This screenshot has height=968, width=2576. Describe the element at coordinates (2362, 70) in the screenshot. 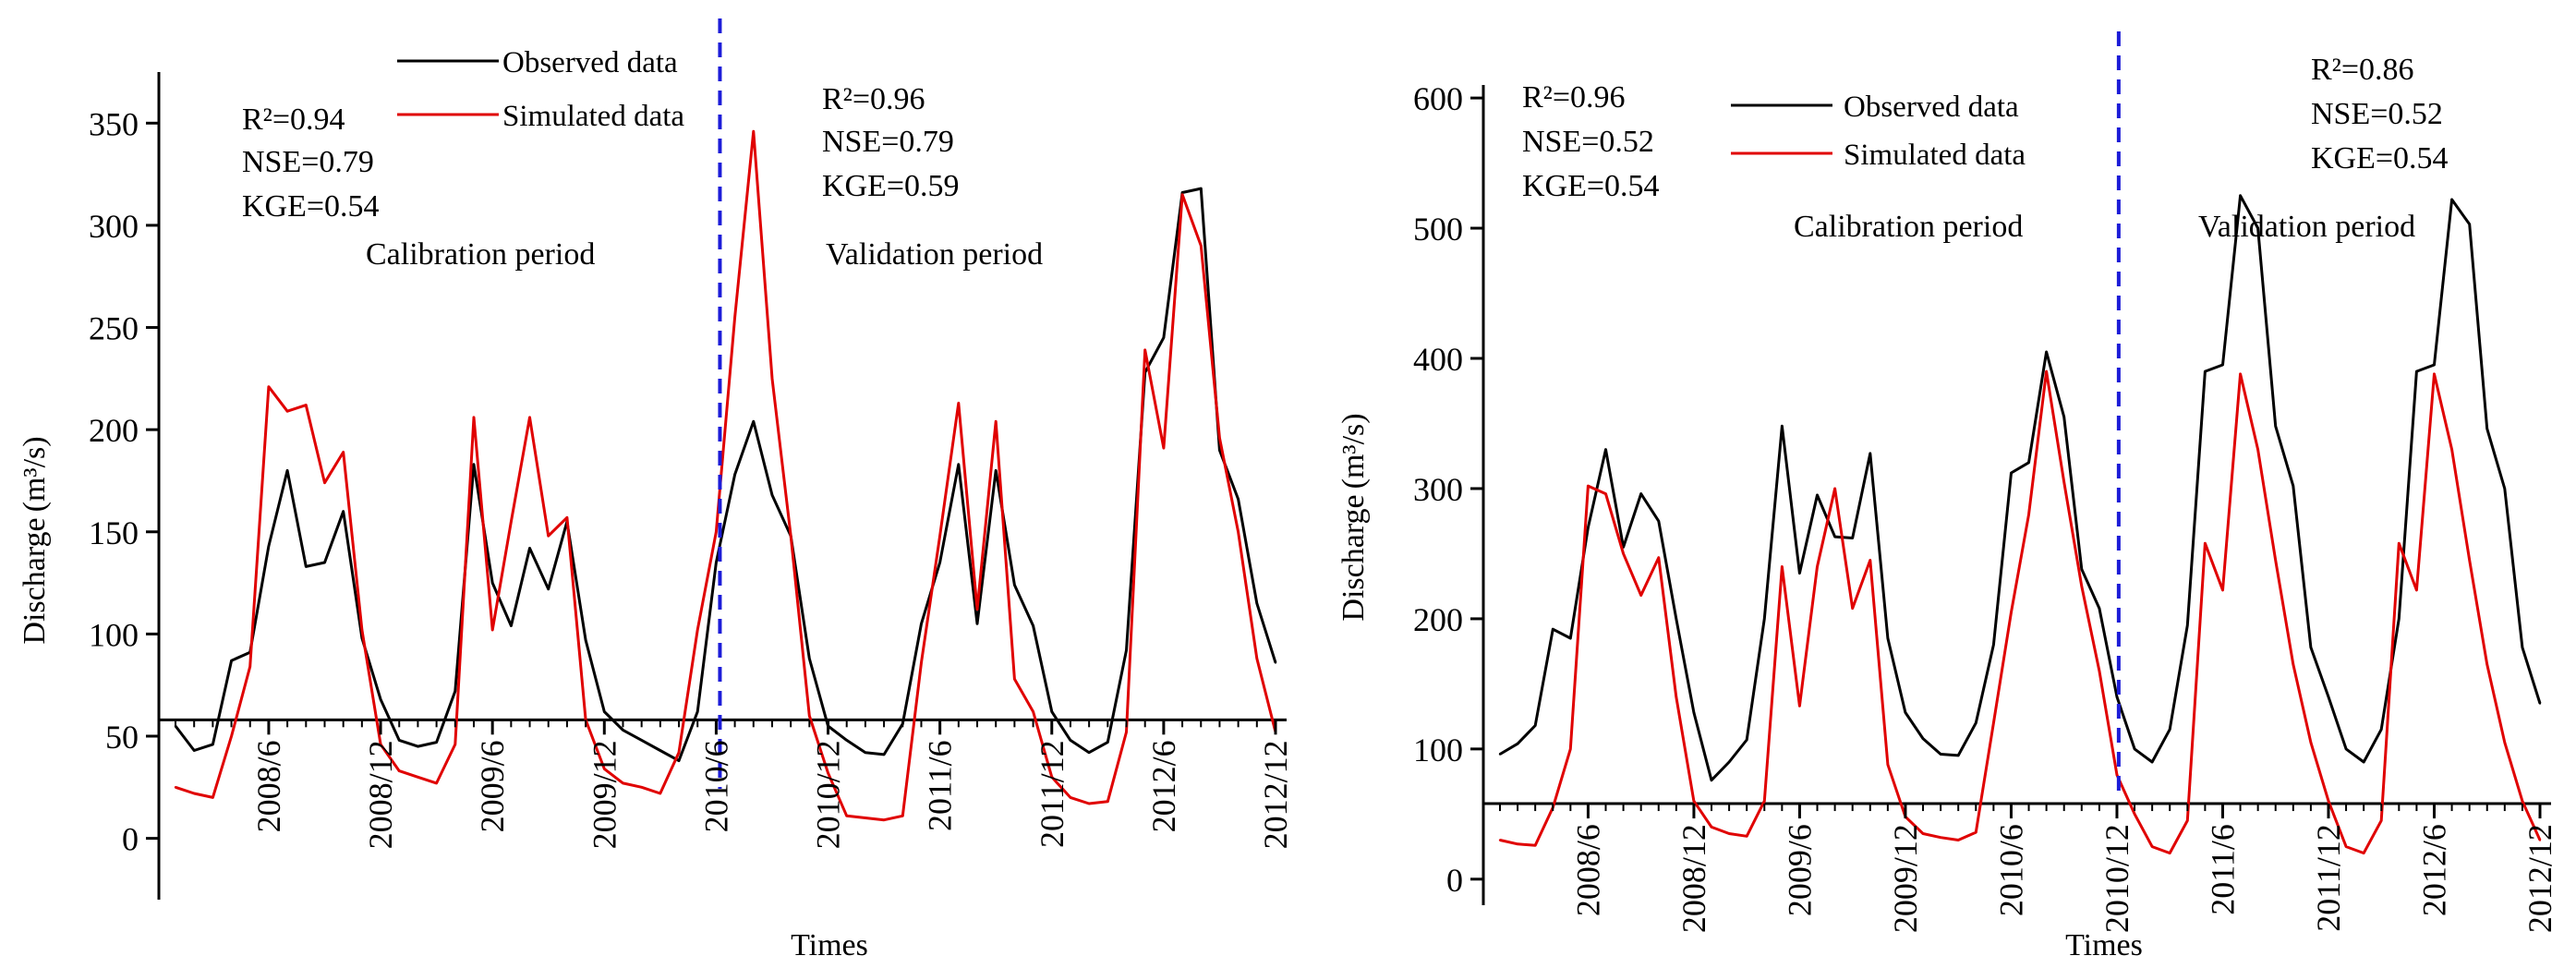

I see `right-val-r2: R²=0.86` at that location.